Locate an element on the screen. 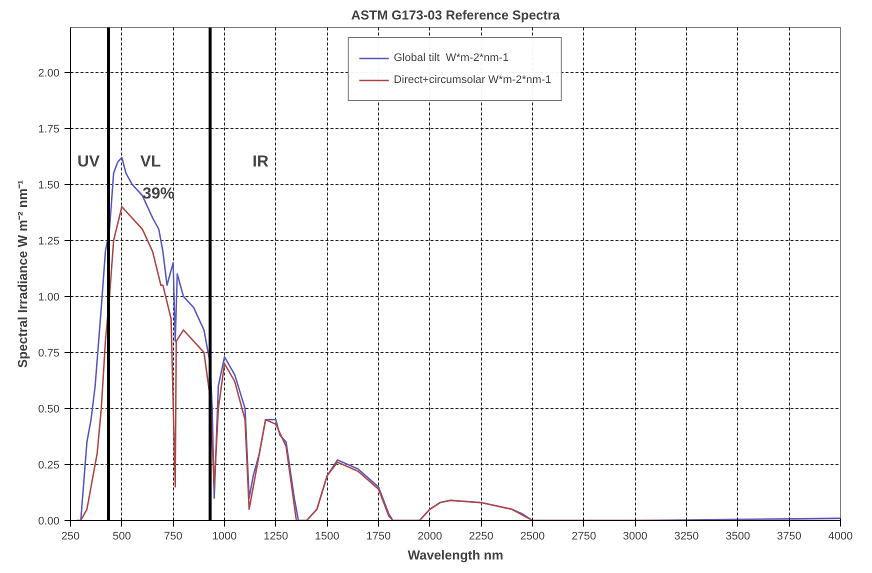 The image size is (872, 573). chart-title: ASTM G173-03 Reference Spectra is located at coordinates (456, 15).